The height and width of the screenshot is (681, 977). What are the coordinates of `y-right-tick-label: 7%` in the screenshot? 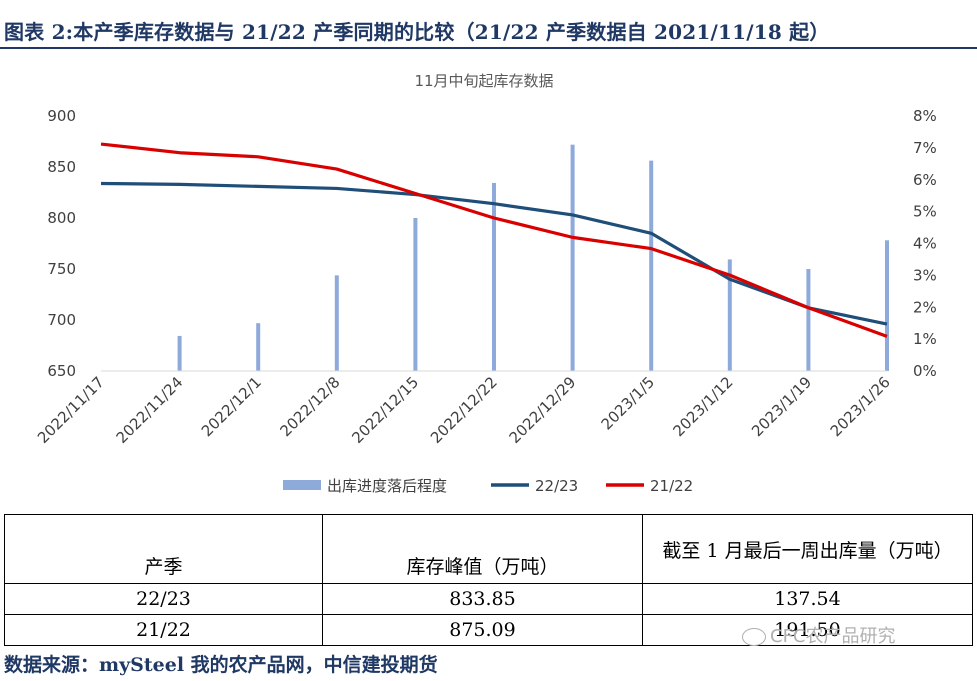 It's located at (925, 148).